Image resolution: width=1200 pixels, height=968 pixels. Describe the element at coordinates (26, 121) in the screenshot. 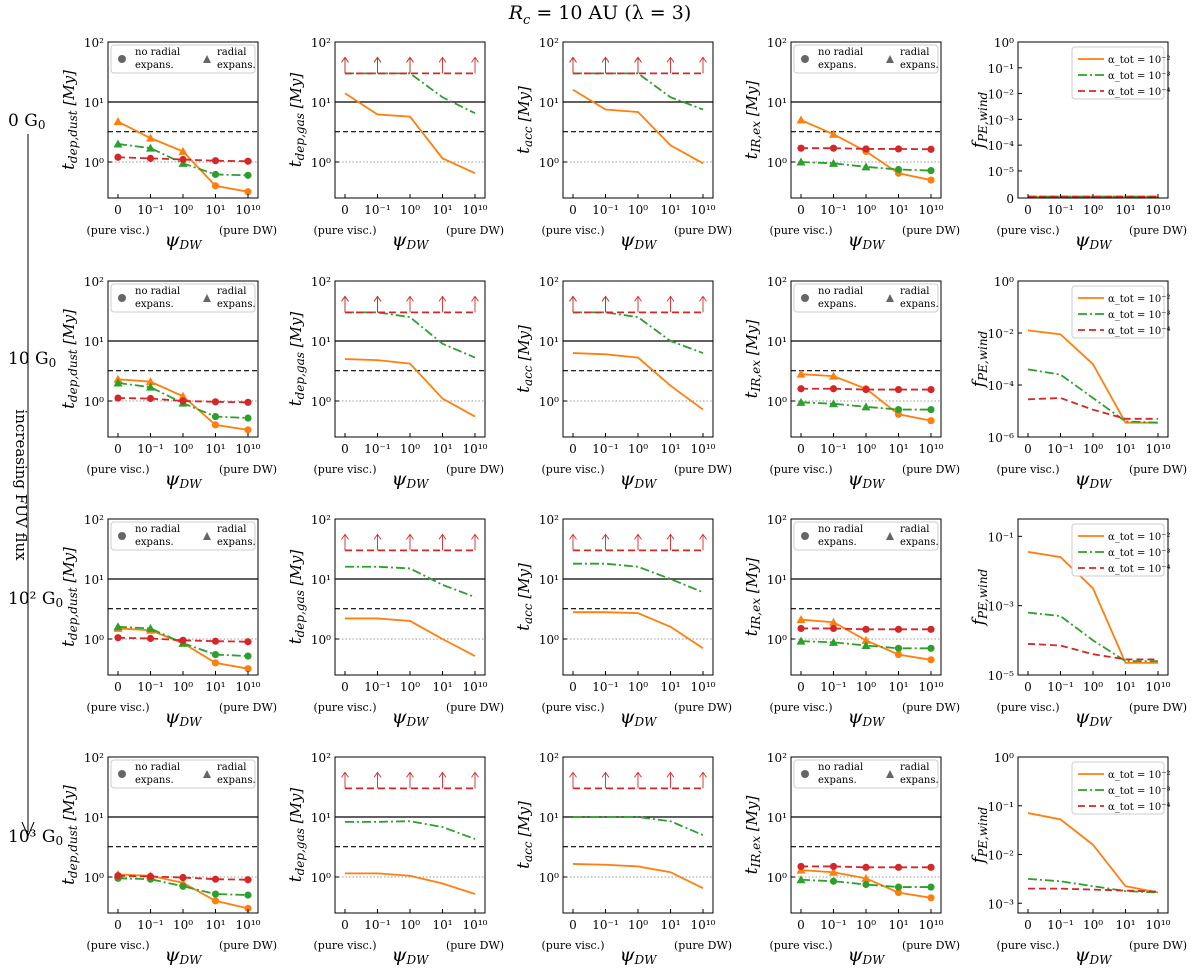

I see `row-label-0: 0 G0` at that location.